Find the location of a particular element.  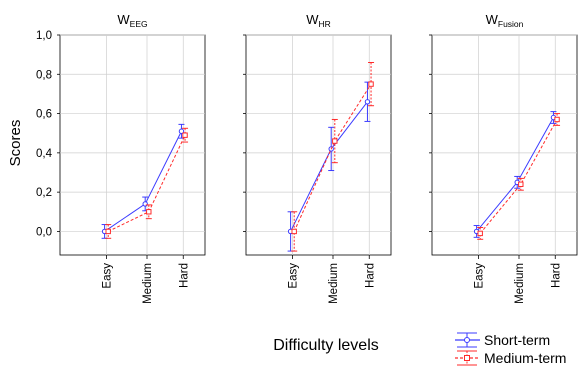

legend-short-term-label: Short-term is located at coordinates (517, 340).